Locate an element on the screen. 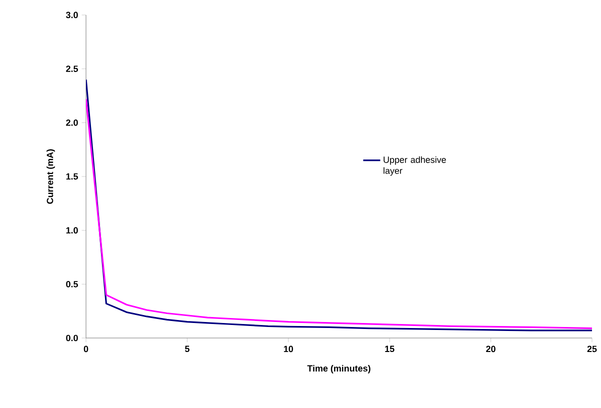  y-tick-label: 2.5 is located at coordinates (72, 69).